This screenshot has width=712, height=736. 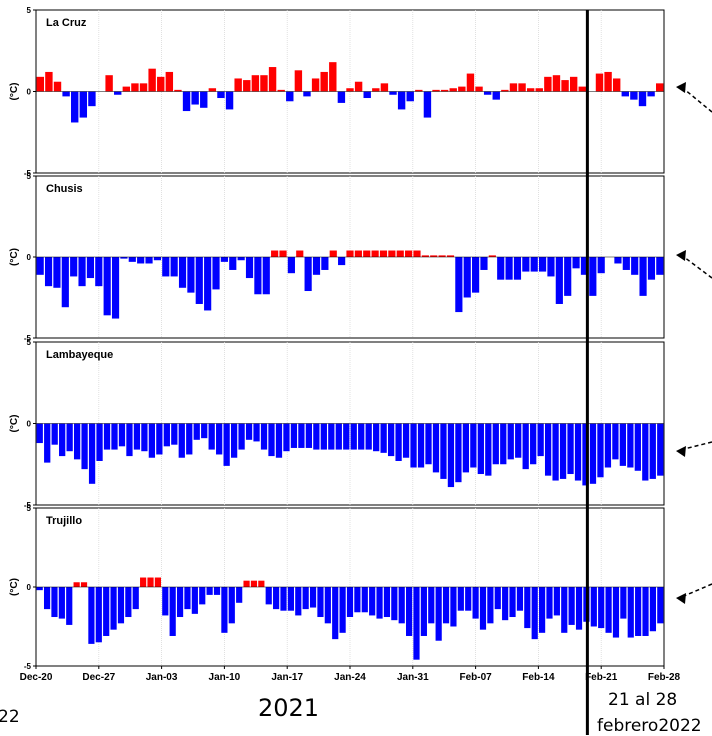 What do you see at coordinates (643, 700) in the screenshot?
I see `week-label-line1: 21 al 28` at bounding box center [643, 700].